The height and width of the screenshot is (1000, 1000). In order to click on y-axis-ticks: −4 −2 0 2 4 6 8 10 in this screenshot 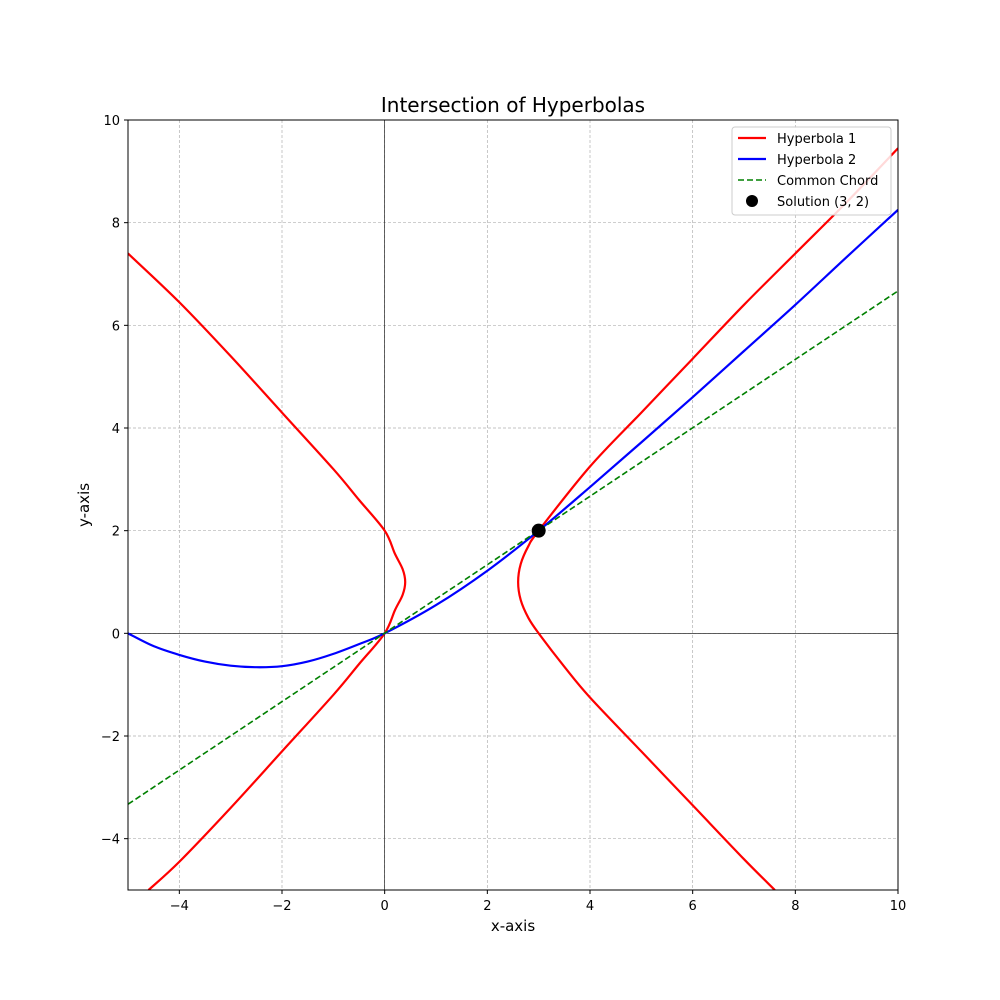, I will do `click(114, 481)`.